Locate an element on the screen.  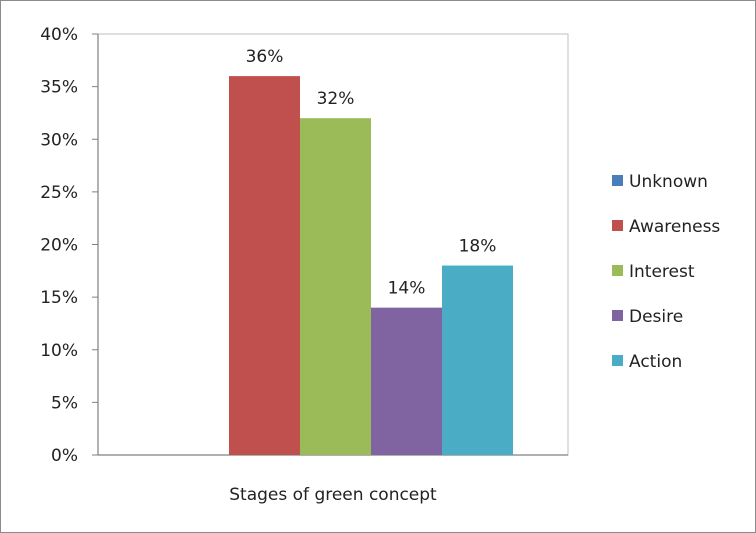
y-tick-label: 20% is located at coordinates (59, 246).